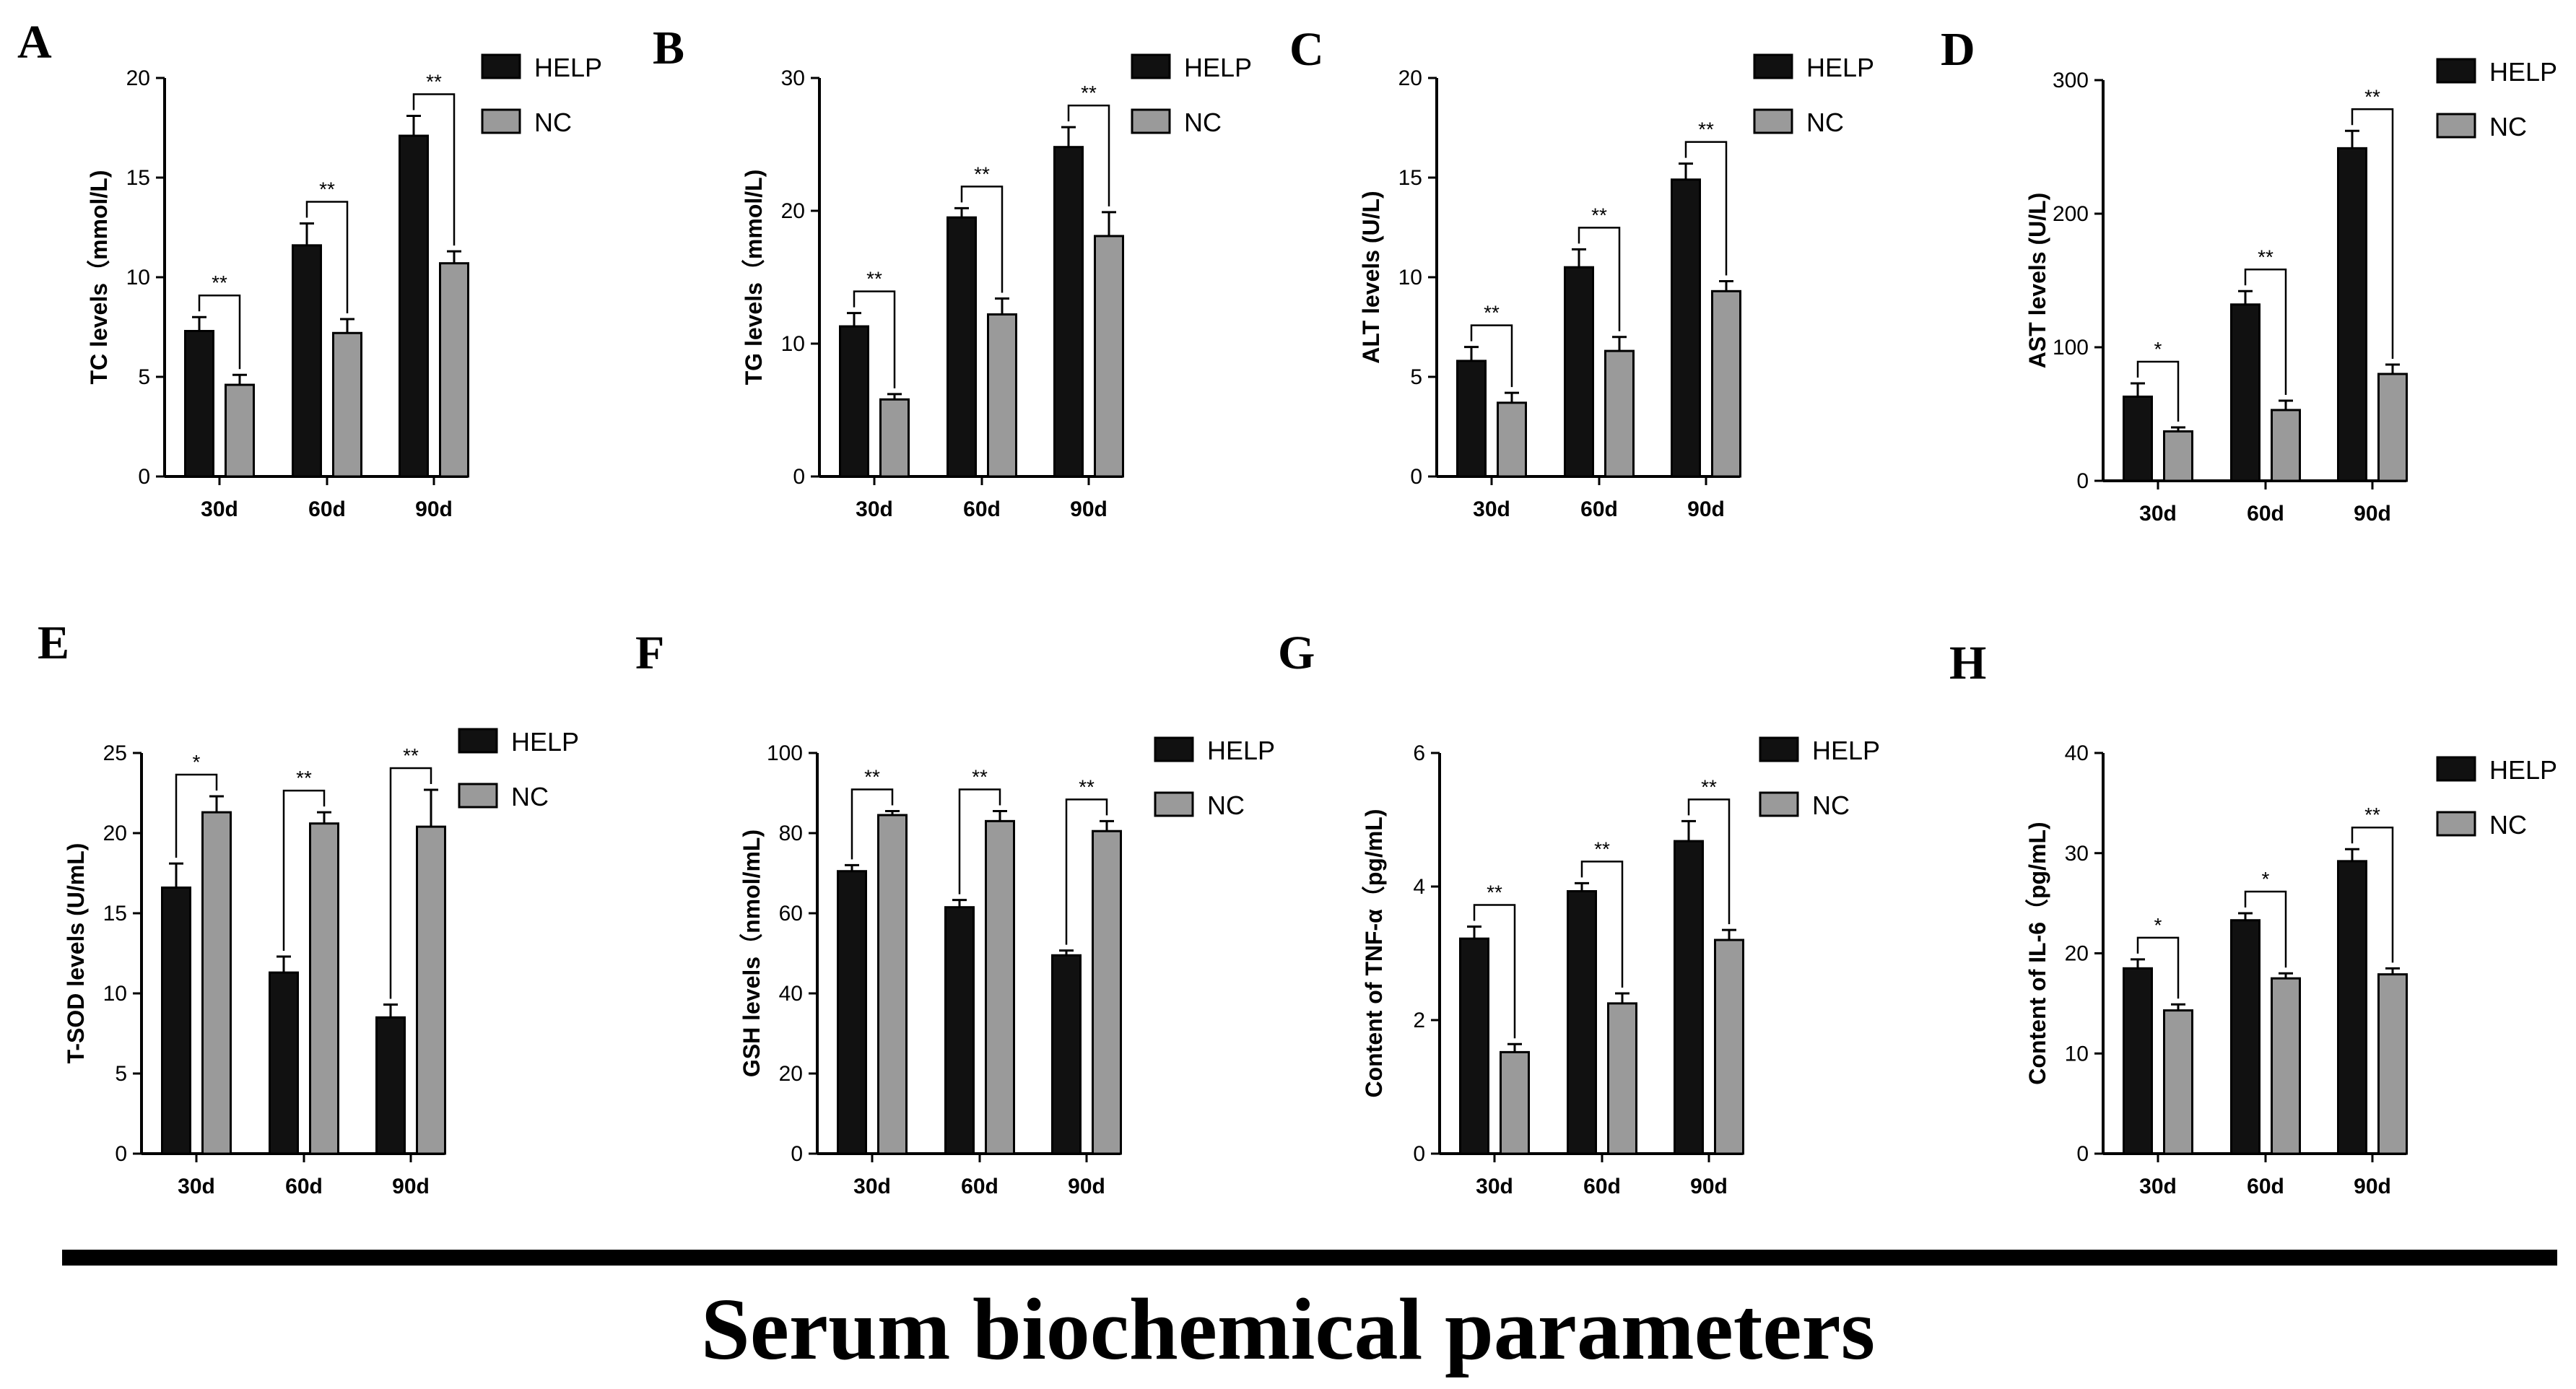 The height and width of the screenshot is (1389, 2576). I want to click on y-tick-label: 60, so click(791, 914).